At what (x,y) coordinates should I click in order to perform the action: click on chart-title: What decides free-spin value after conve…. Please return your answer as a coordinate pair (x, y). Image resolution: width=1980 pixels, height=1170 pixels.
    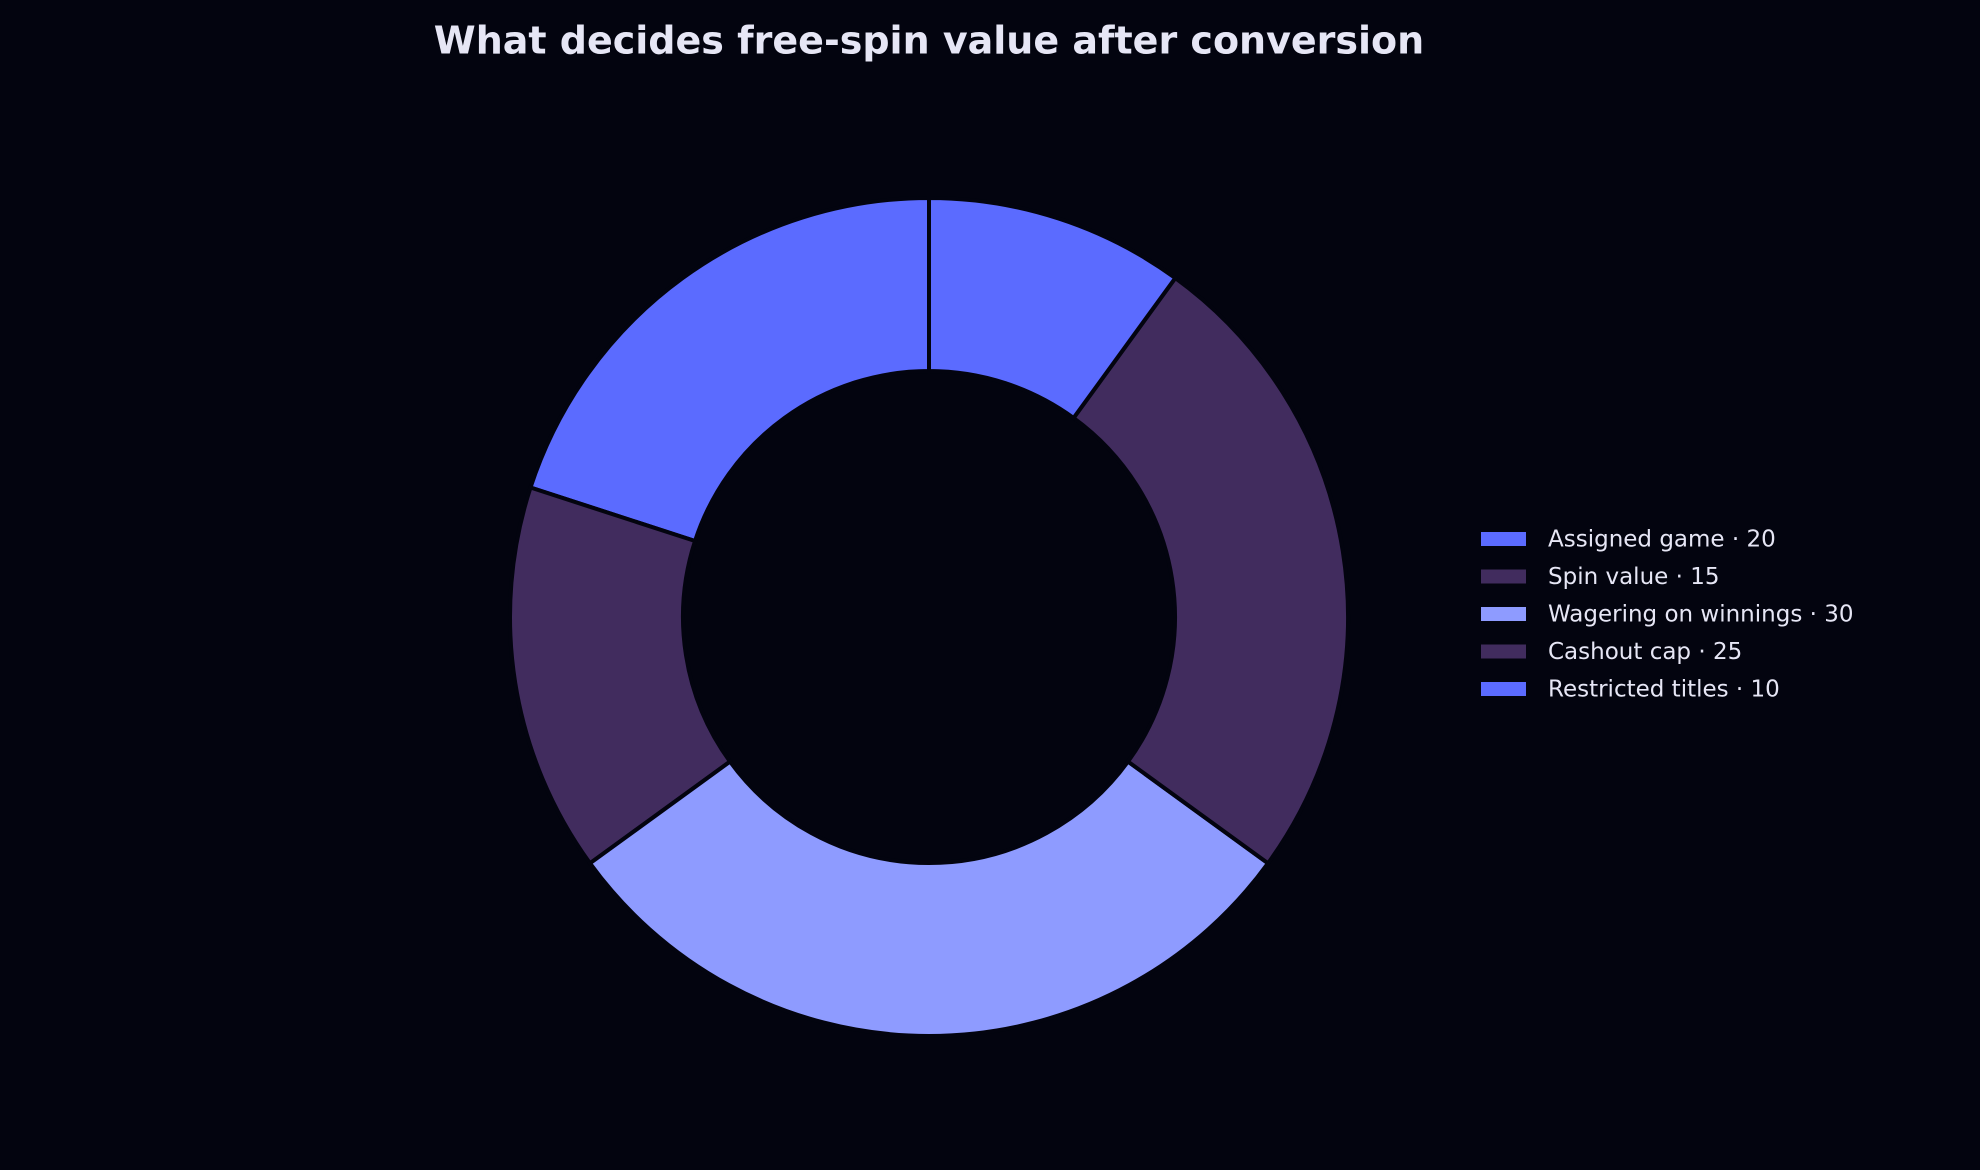
    Looking at the image, I should click on (929, 41).